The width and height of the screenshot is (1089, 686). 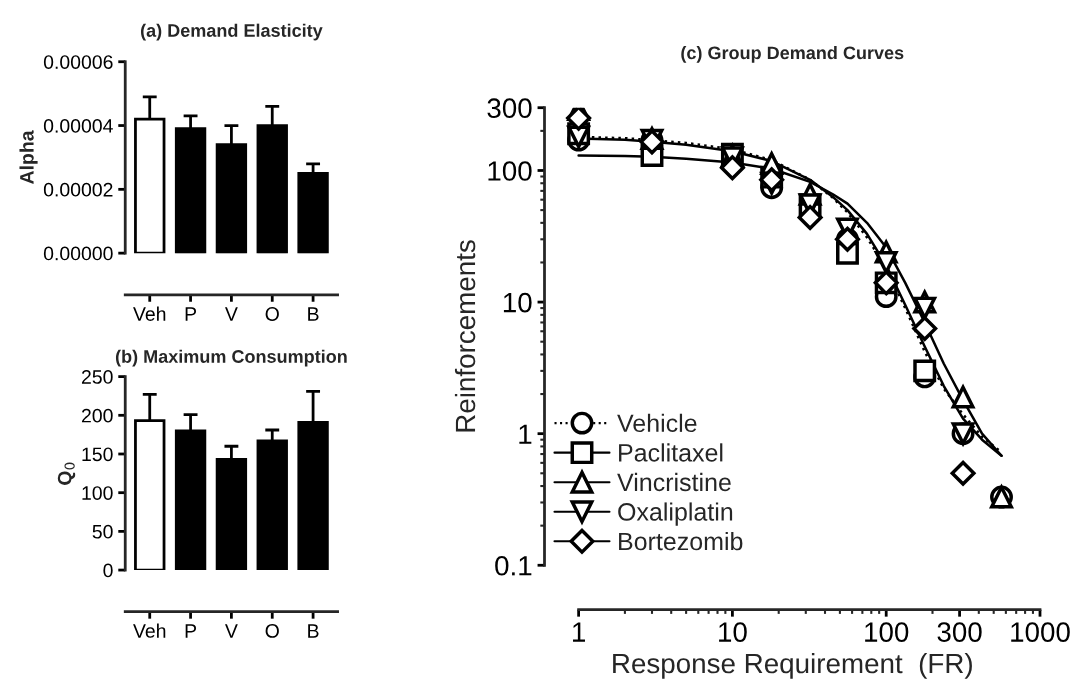 I want to click on y-tick-label: 0, so click(x=108, y=570).